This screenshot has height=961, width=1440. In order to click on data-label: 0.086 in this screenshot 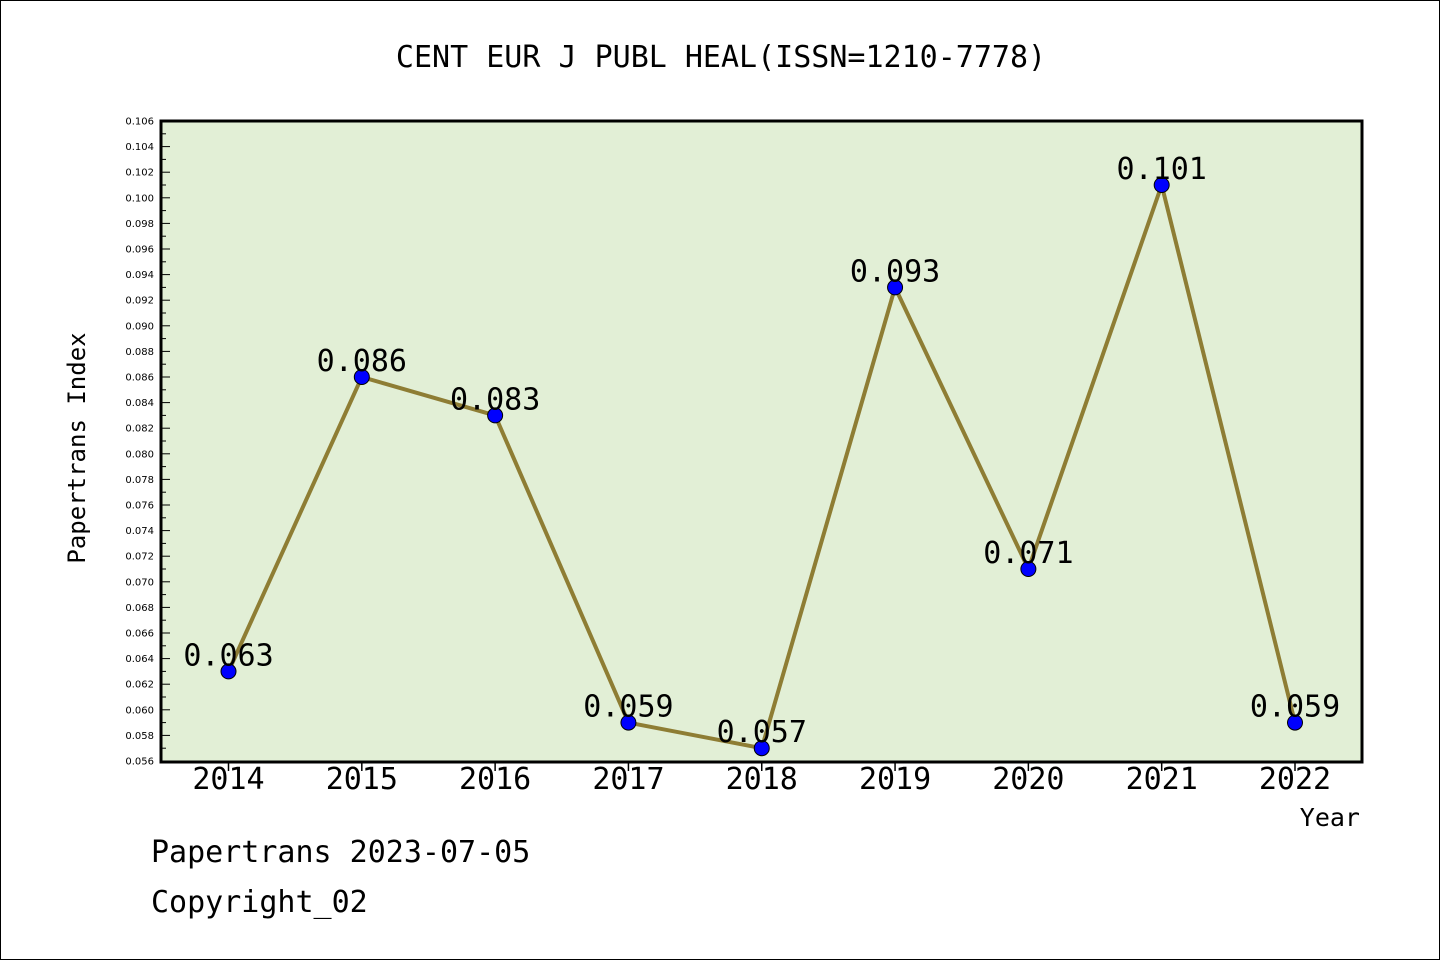, I will do `click(362, 361)`.